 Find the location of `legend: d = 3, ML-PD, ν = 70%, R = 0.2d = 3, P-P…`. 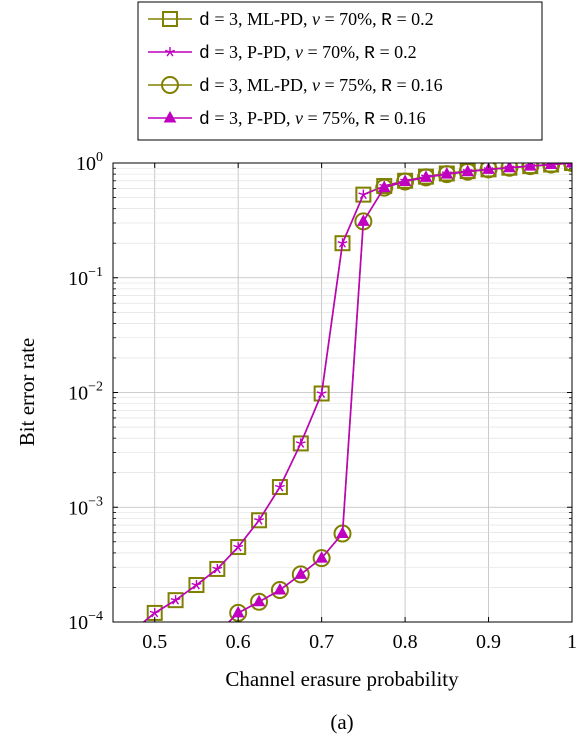

legend: d = 3, ML-PD, ν = 70%, R = 0.2d = 3, P-P… is located at coordinates (340, 71).